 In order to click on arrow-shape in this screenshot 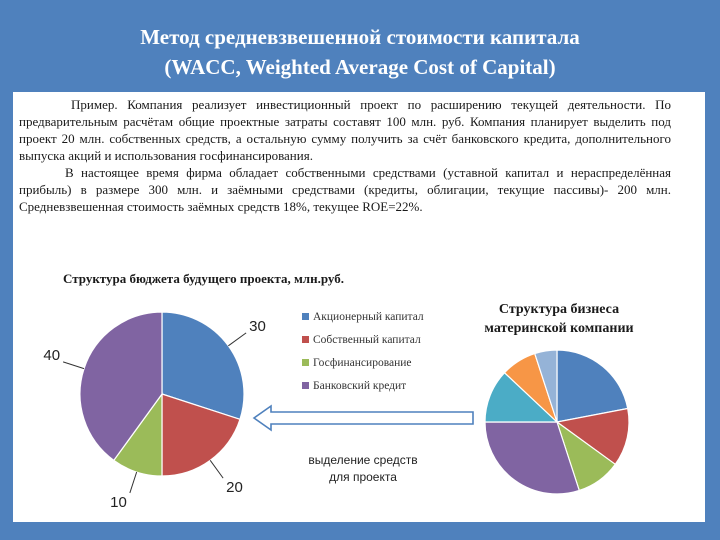, I will do `click(363, 418)`.